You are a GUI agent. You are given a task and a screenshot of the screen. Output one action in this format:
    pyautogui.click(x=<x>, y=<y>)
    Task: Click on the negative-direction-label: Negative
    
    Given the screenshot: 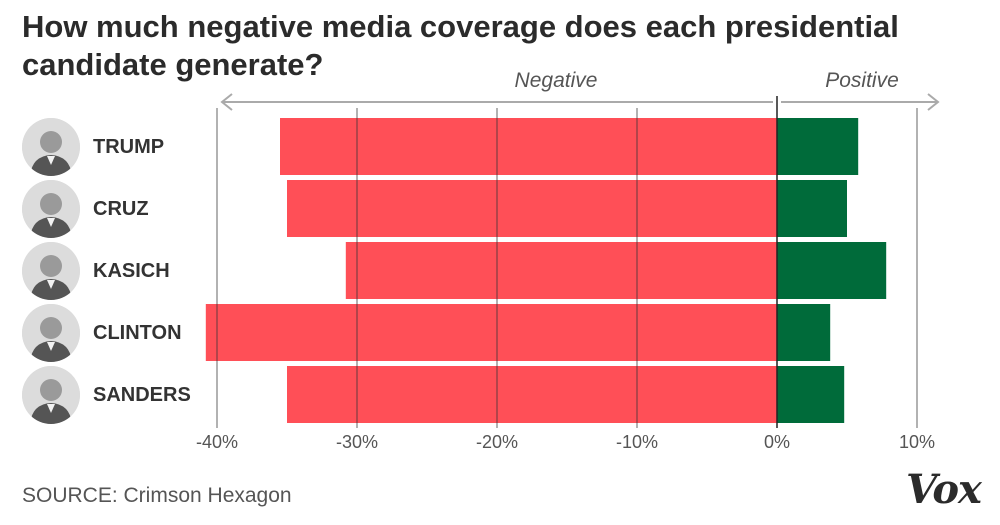 What is the action you would take?
    pyautogui.click(x=556, y=80)
    